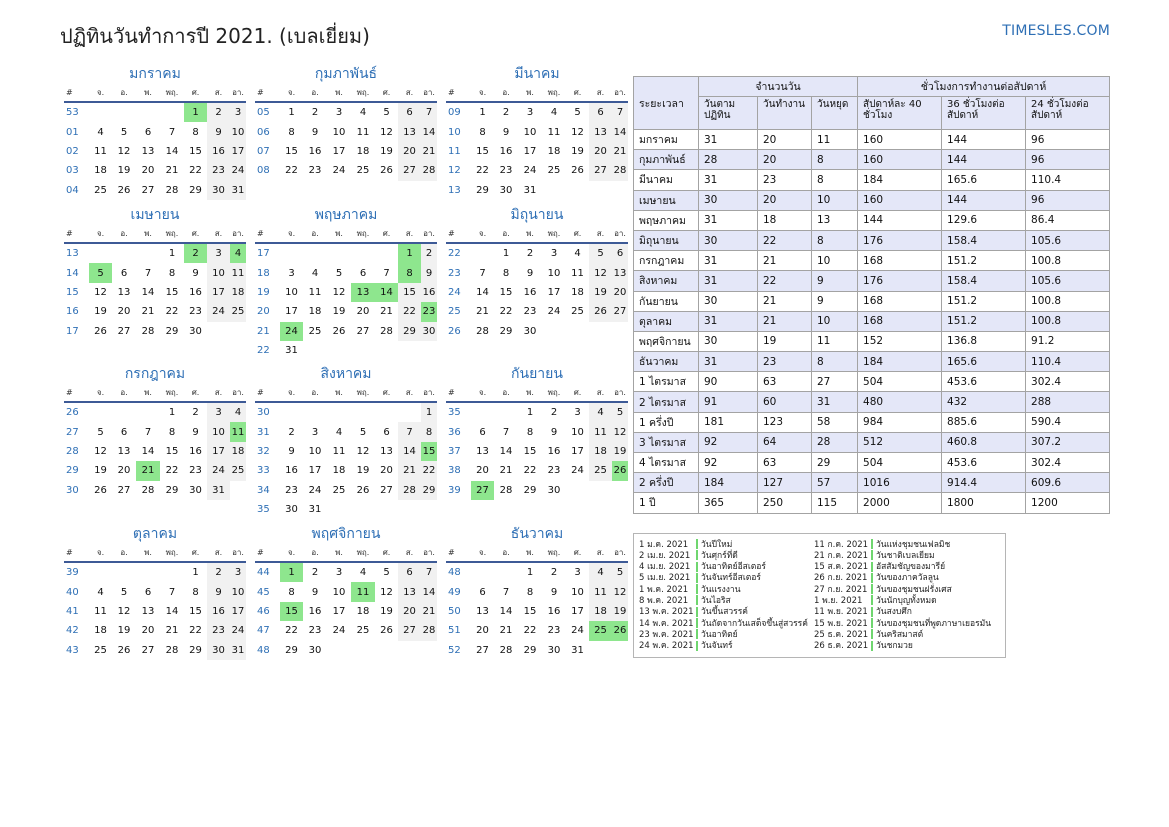 Image resolution: width=1169 pixels, height=827 pixels. I want to click on holiday-day-cell: 8, so click(409, 273).